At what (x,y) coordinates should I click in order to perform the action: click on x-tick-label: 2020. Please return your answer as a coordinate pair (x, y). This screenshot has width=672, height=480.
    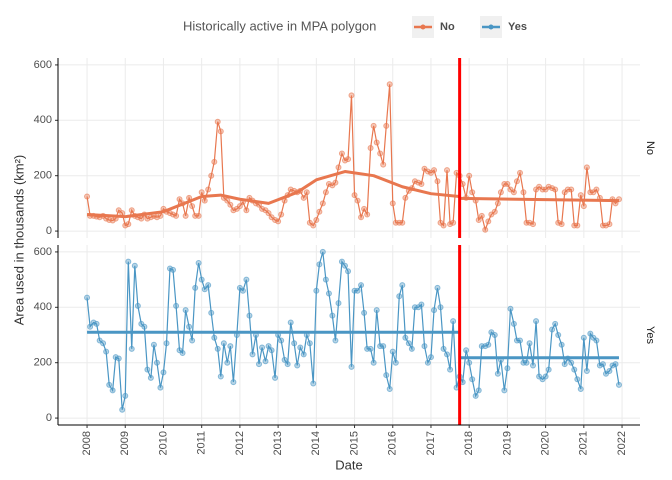
    Looking at the image, I should click on (546, 443).